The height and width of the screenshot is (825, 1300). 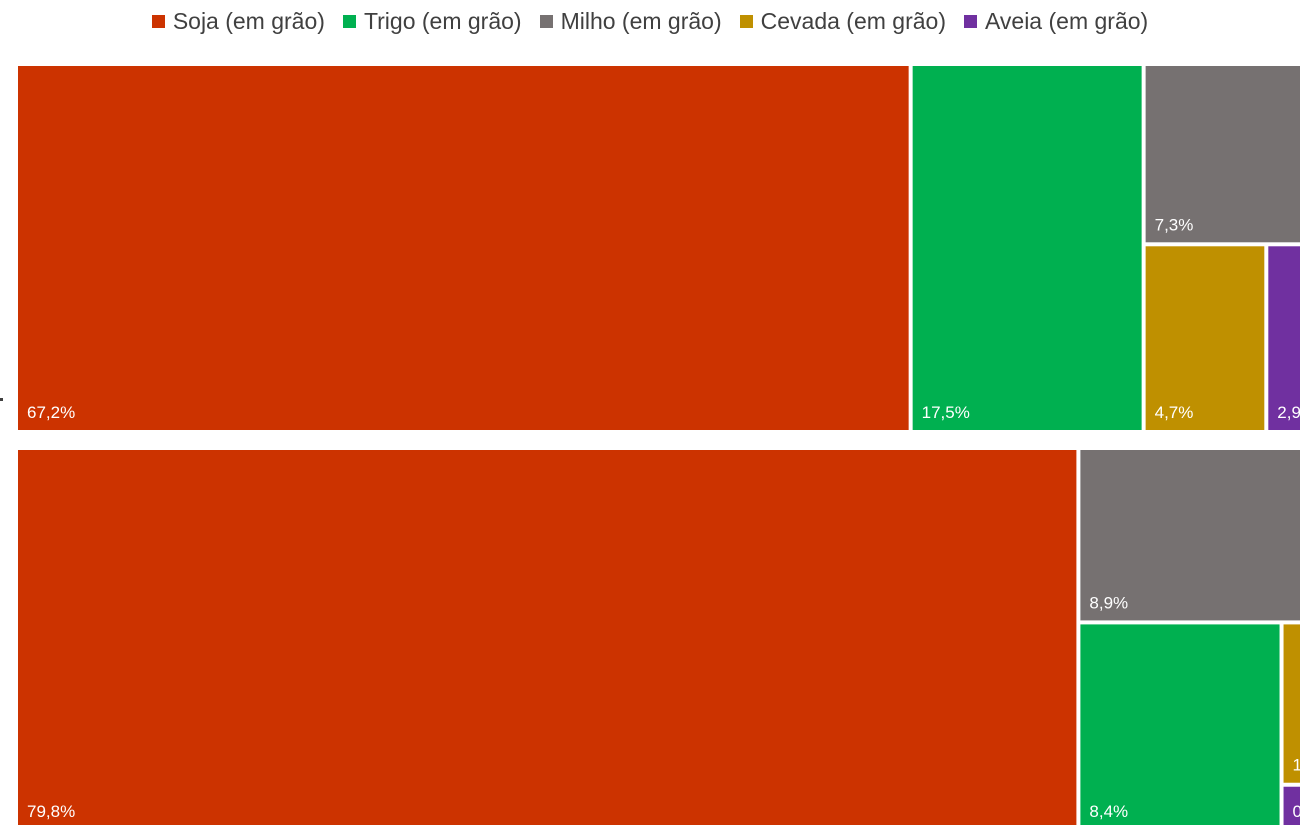 I want to click on data-label-aveia-group2: 0,6%, so click(x=1296, y=811).